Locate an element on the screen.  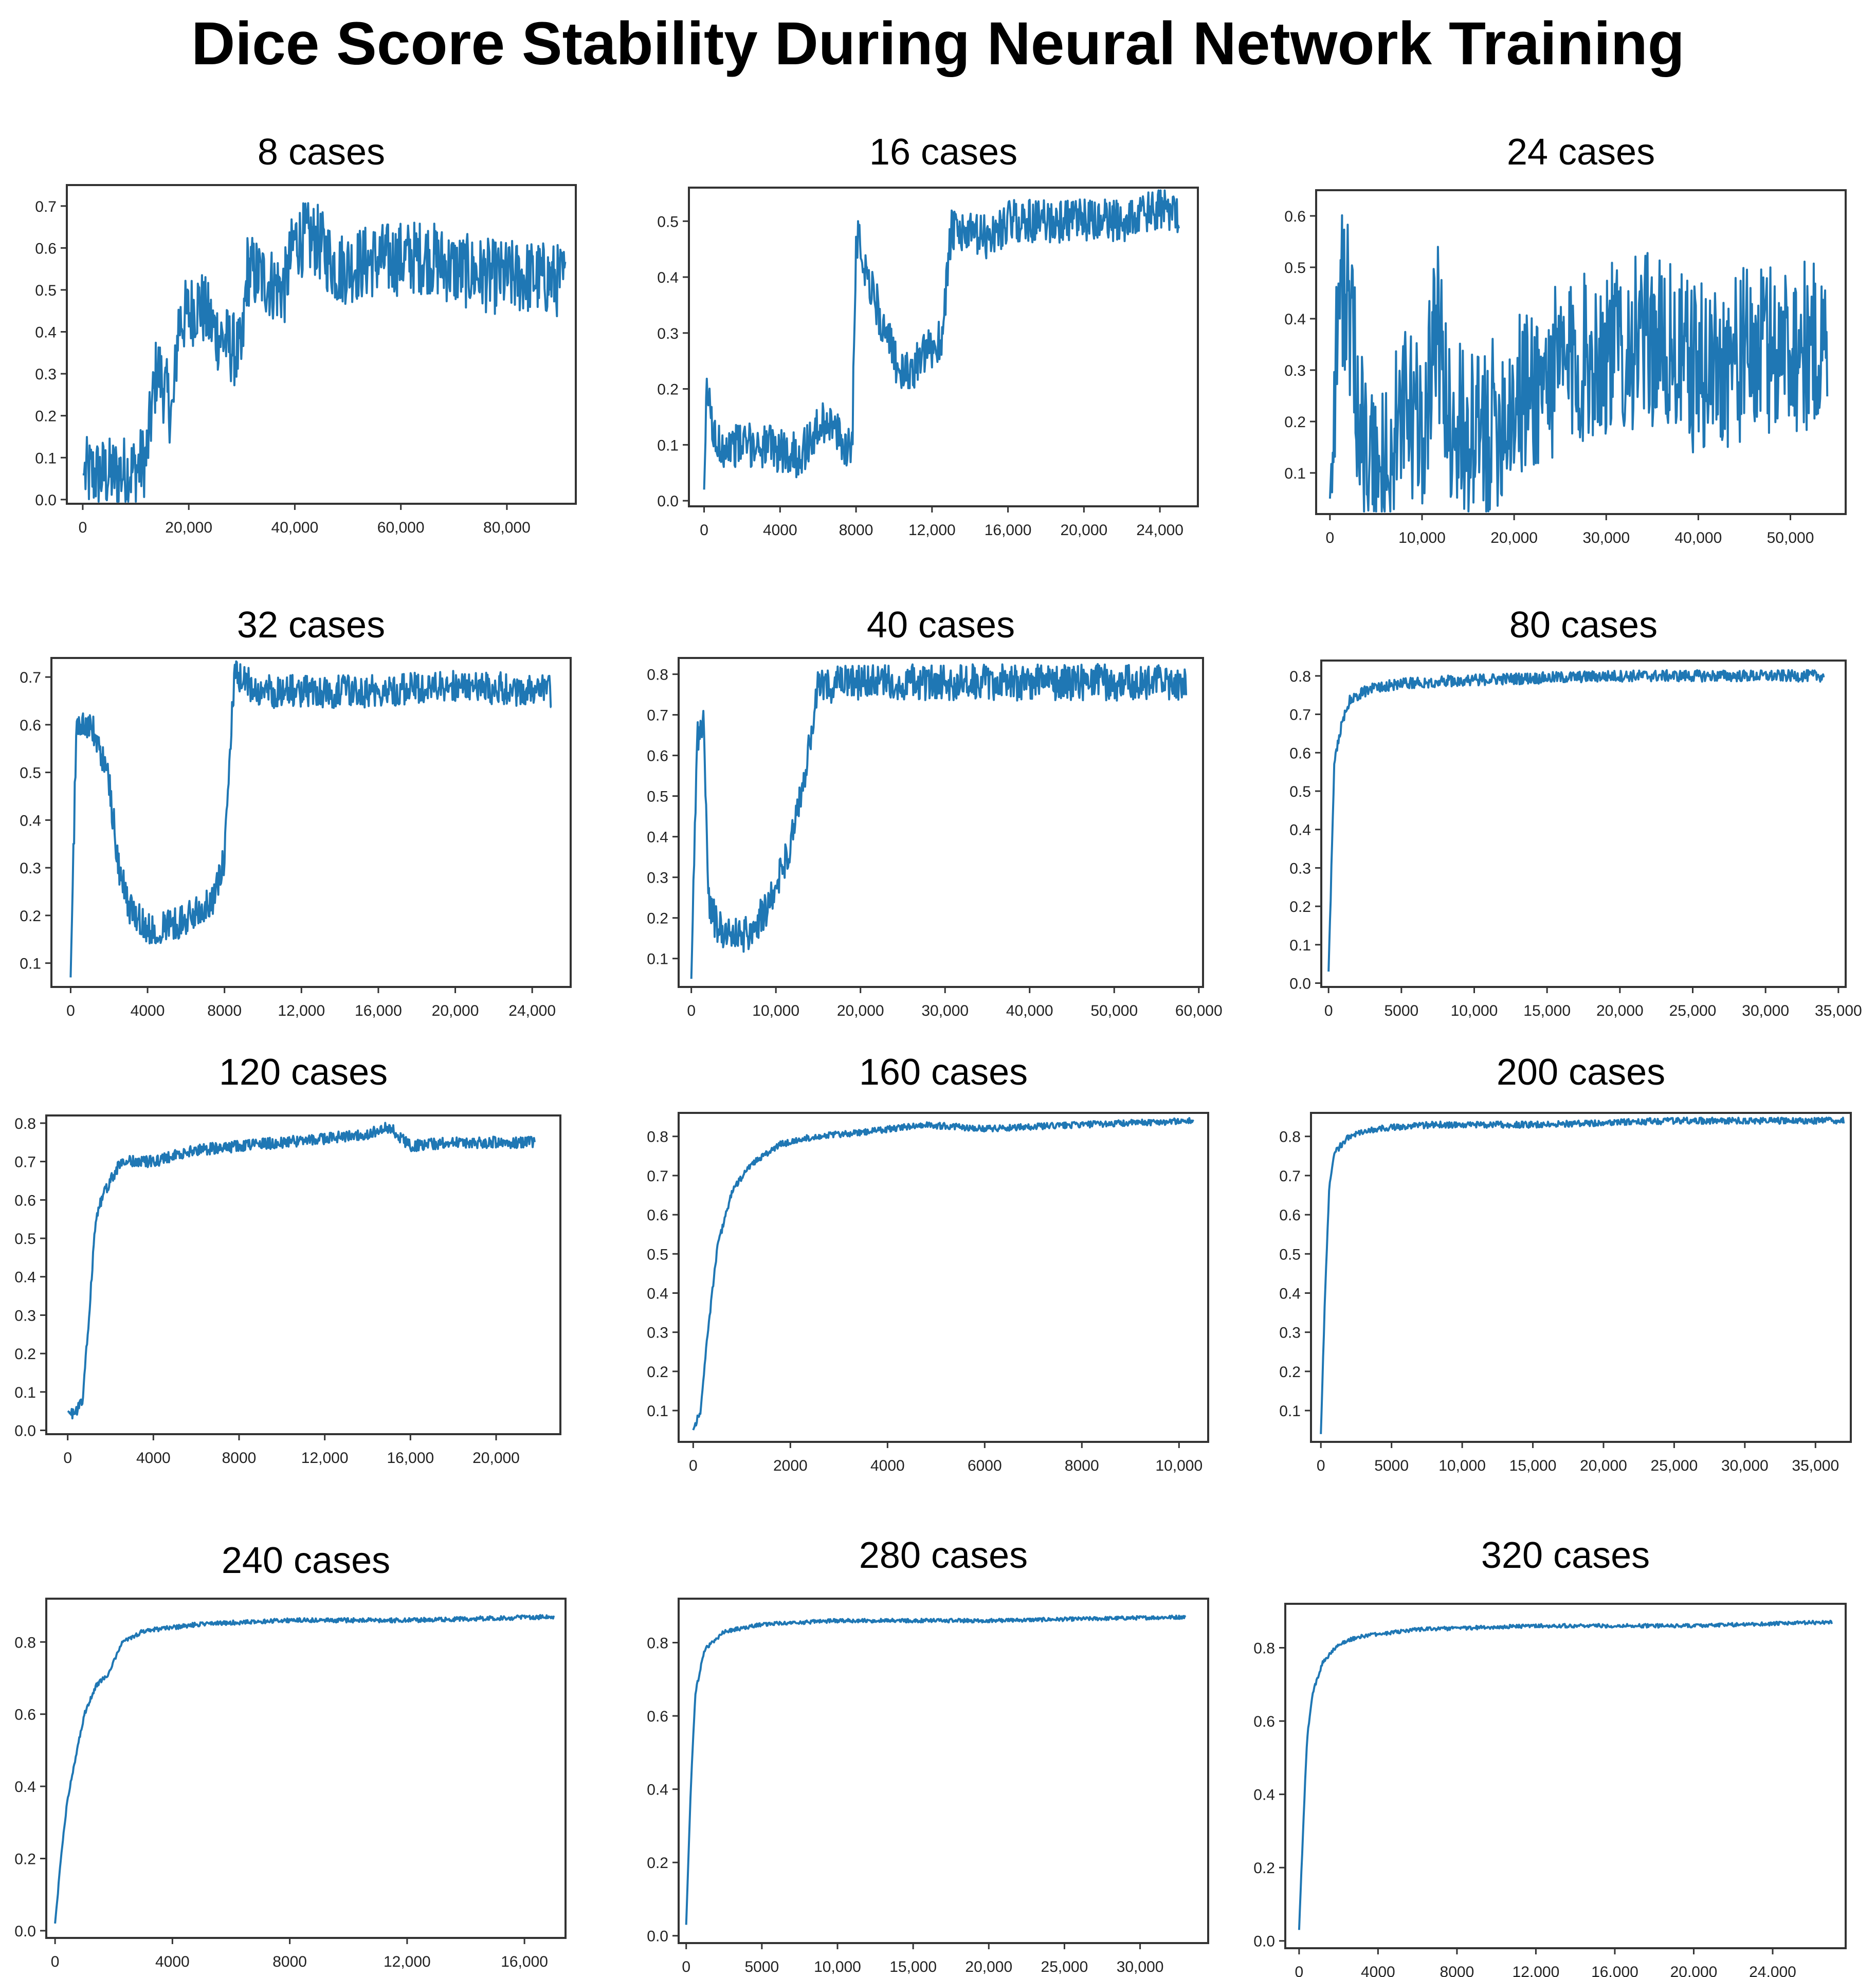
panel-title: 160 cases is located at coordinates (943, 1072).